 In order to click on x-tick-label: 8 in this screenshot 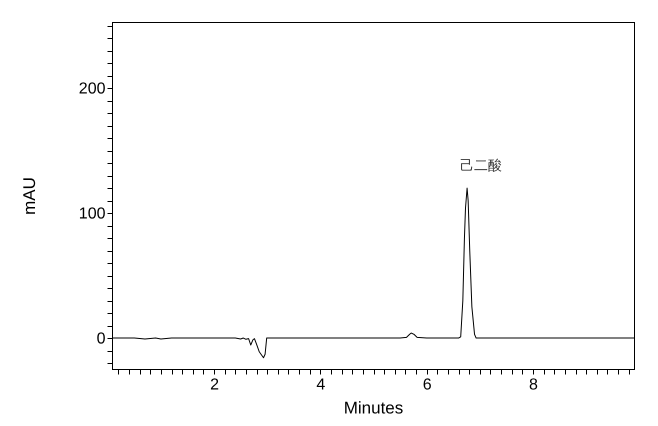, I will do `click(533, 385)`.